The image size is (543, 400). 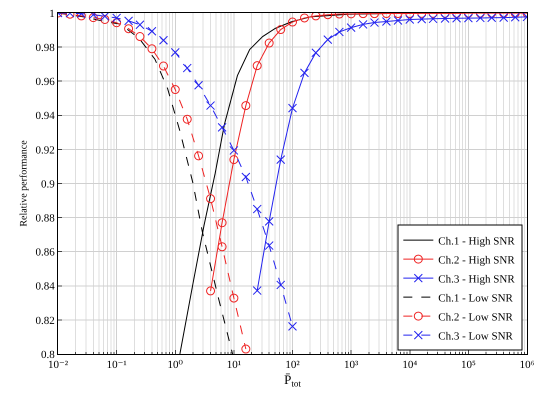 What do you see at coordinates (410, 365) in the screenshot?
I see `x-tick-label: 10⁴` at bounding box center [410, 365].